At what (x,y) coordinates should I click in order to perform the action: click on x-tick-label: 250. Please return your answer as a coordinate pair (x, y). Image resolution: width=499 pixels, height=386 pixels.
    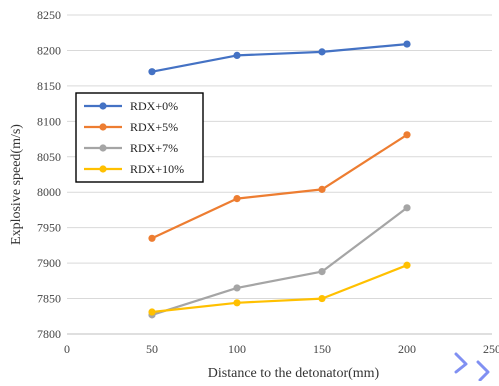
    Looking at the image, I should click on (491, 349).